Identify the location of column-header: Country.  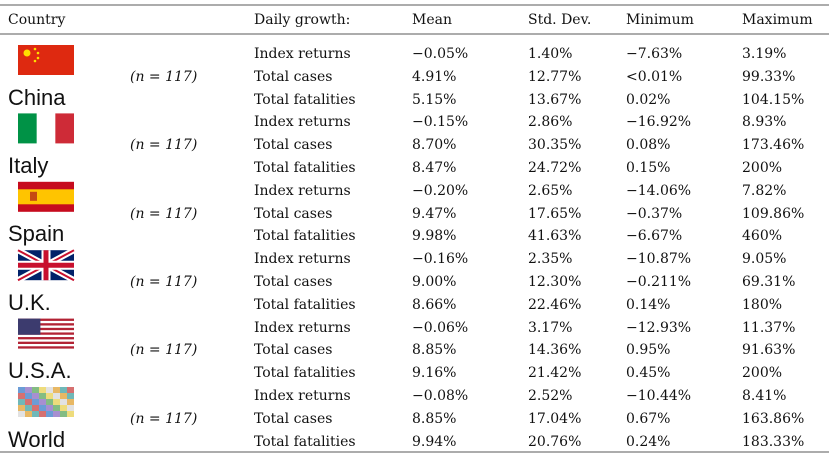
(37, 20).